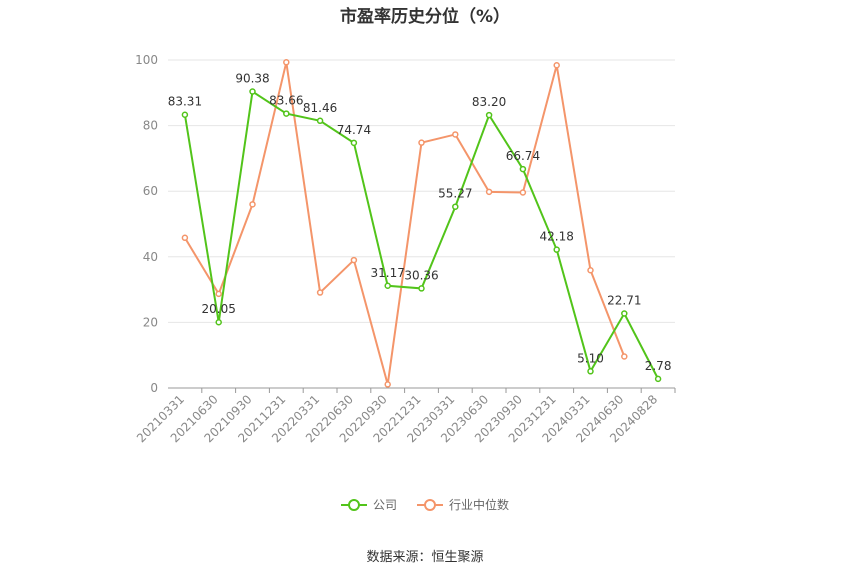 The image size is (850, 575). I want to click on data-label: 20.05, so click(219, 309).